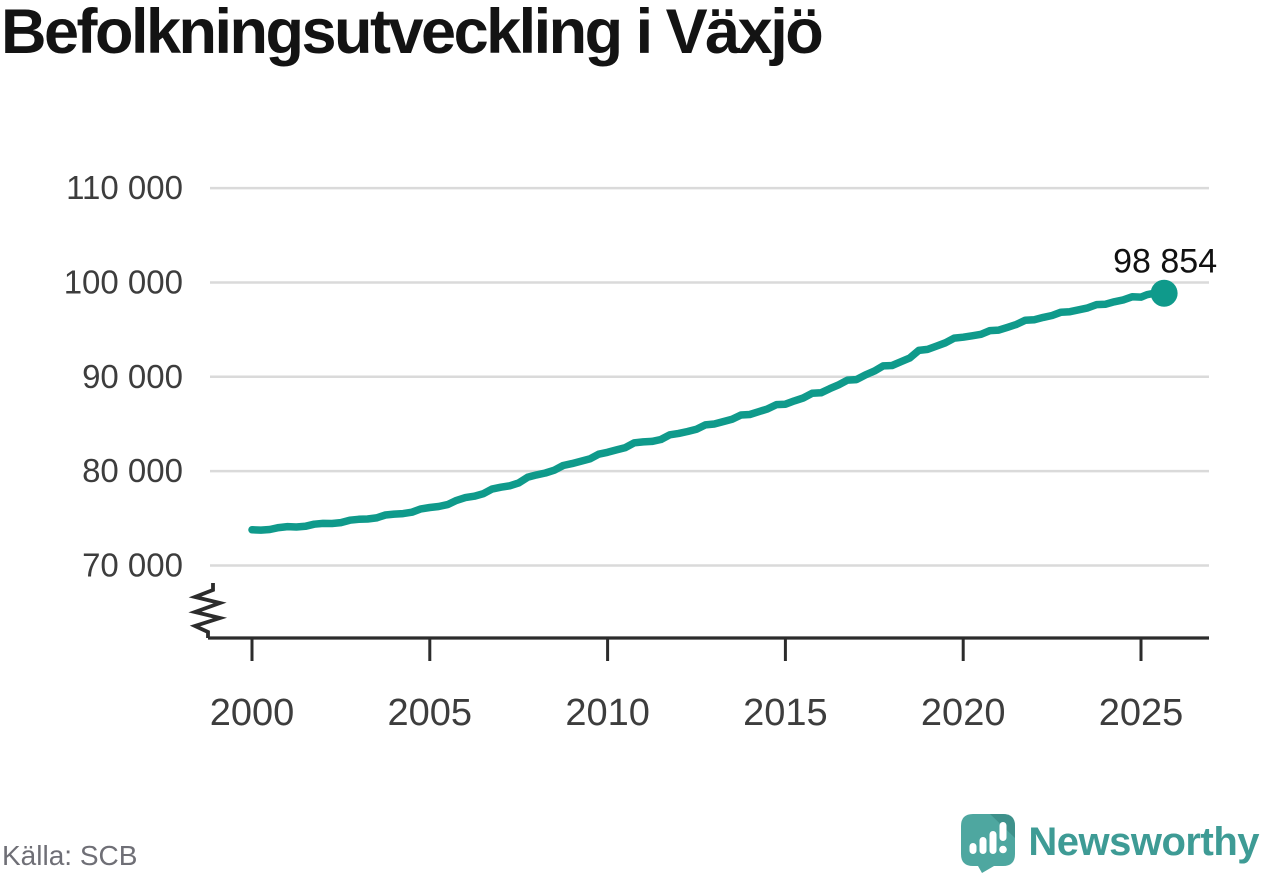 Image resolution: width=1262 pixels, height=879 pixels. I want to click on y-tick-label: 100 000, so click(123, 281).